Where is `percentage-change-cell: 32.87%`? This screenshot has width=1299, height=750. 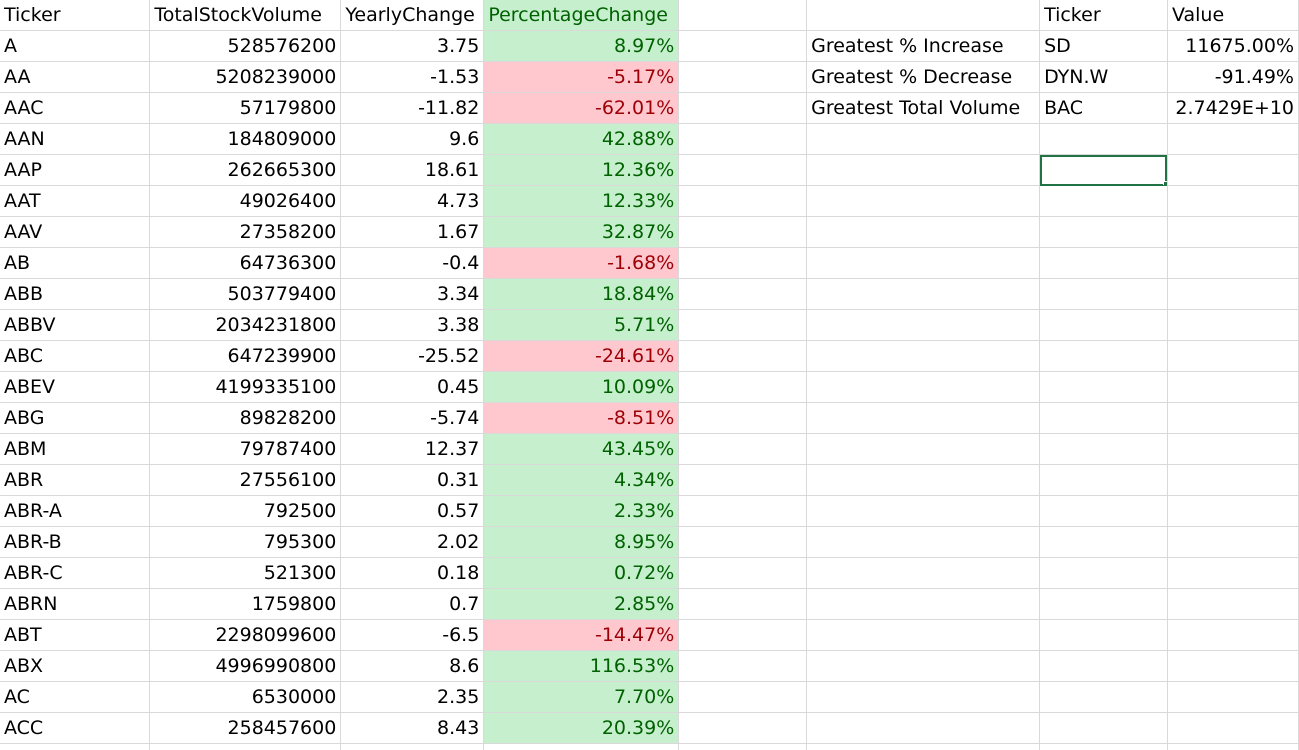
percentage-change-cell: 32.87% is located at coordinates (581, 232).